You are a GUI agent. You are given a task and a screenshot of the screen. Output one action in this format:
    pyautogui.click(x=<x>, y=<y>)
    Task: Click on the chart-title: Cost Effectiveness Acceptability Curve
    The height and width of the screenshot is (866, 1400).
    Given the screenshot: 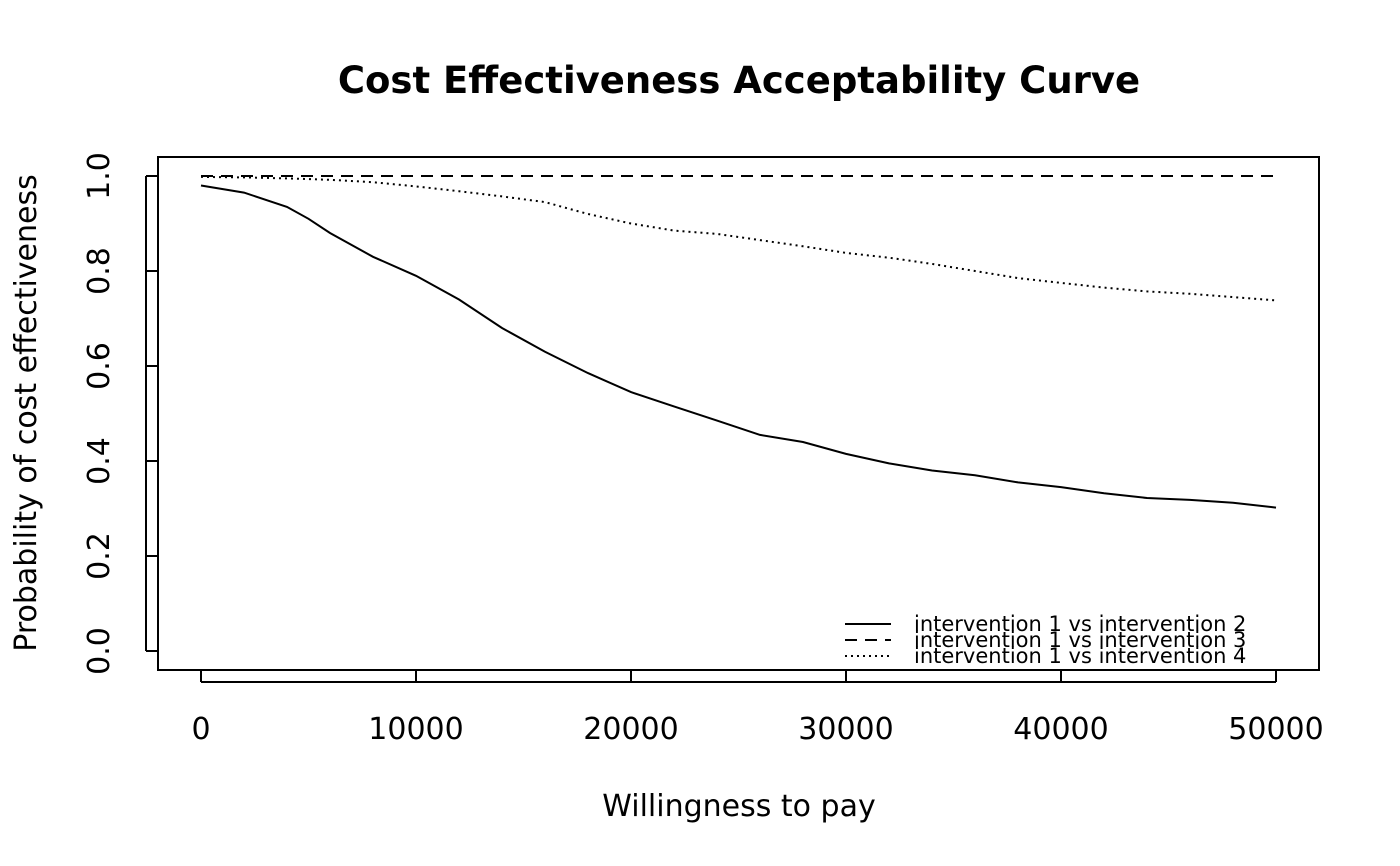 What is the action you would take?
    pyautogui.click(x=739, y=80)
    